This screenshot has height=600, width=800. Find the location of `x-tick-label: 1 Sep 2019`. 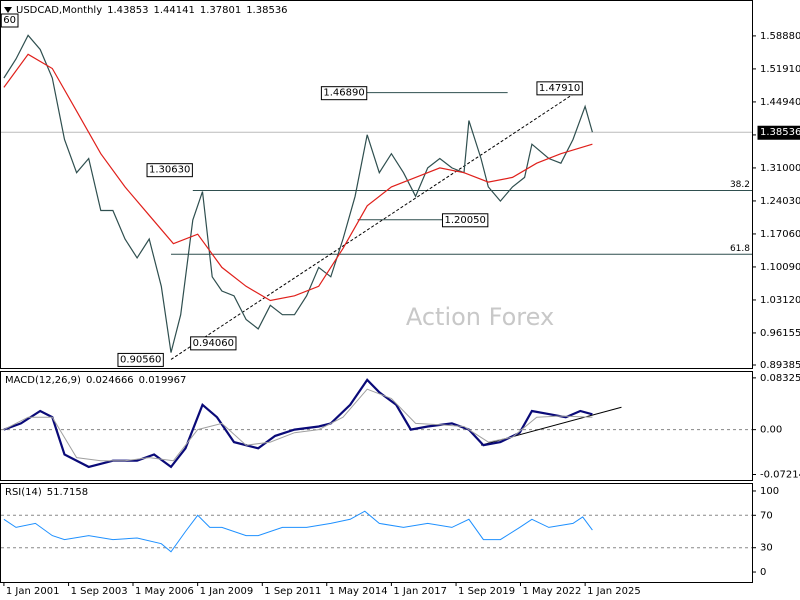

x-tick-label: 1 Sep 2019 is located at coordinates (486, 591).